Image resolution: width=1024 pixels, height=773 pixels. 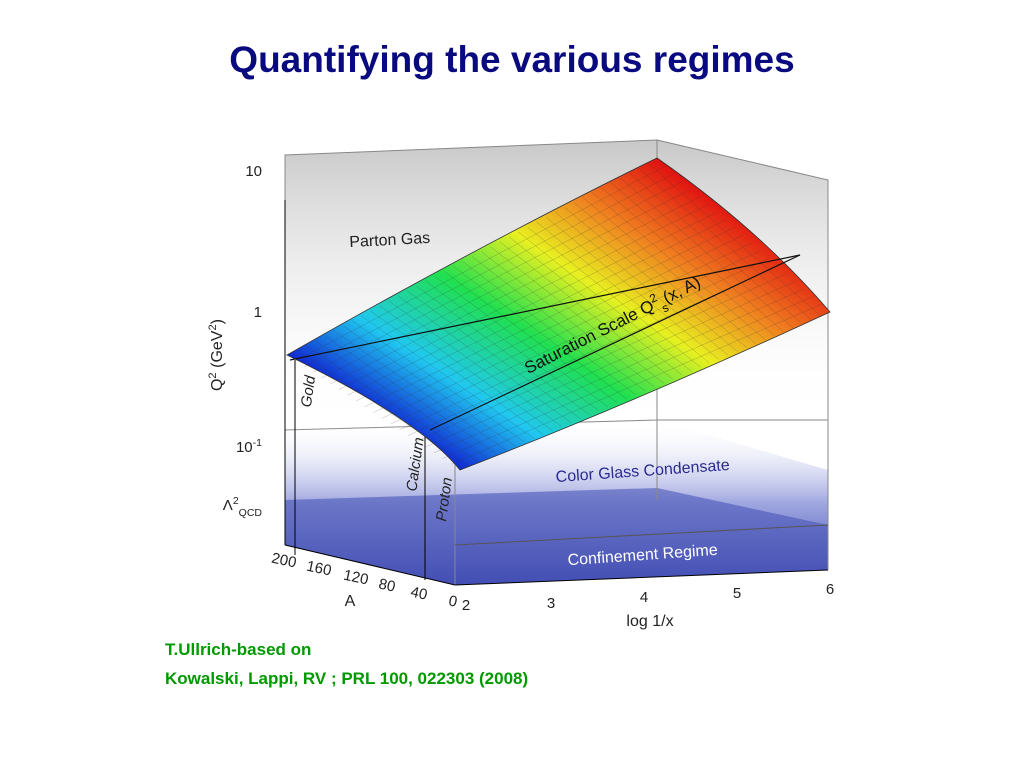 I want to click on a-axis-label: A, so click(x=350, y=601).